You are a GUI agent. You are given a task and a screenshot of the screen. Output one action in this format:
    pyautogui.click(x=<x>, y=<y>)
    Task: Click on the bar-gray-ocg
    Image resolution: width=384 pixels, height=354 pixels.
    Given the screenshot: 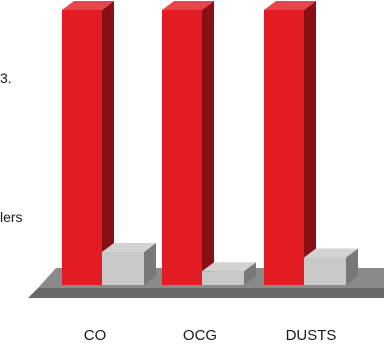 What is the action you would take?
    pyautogui.click(x=229, y=273)
    